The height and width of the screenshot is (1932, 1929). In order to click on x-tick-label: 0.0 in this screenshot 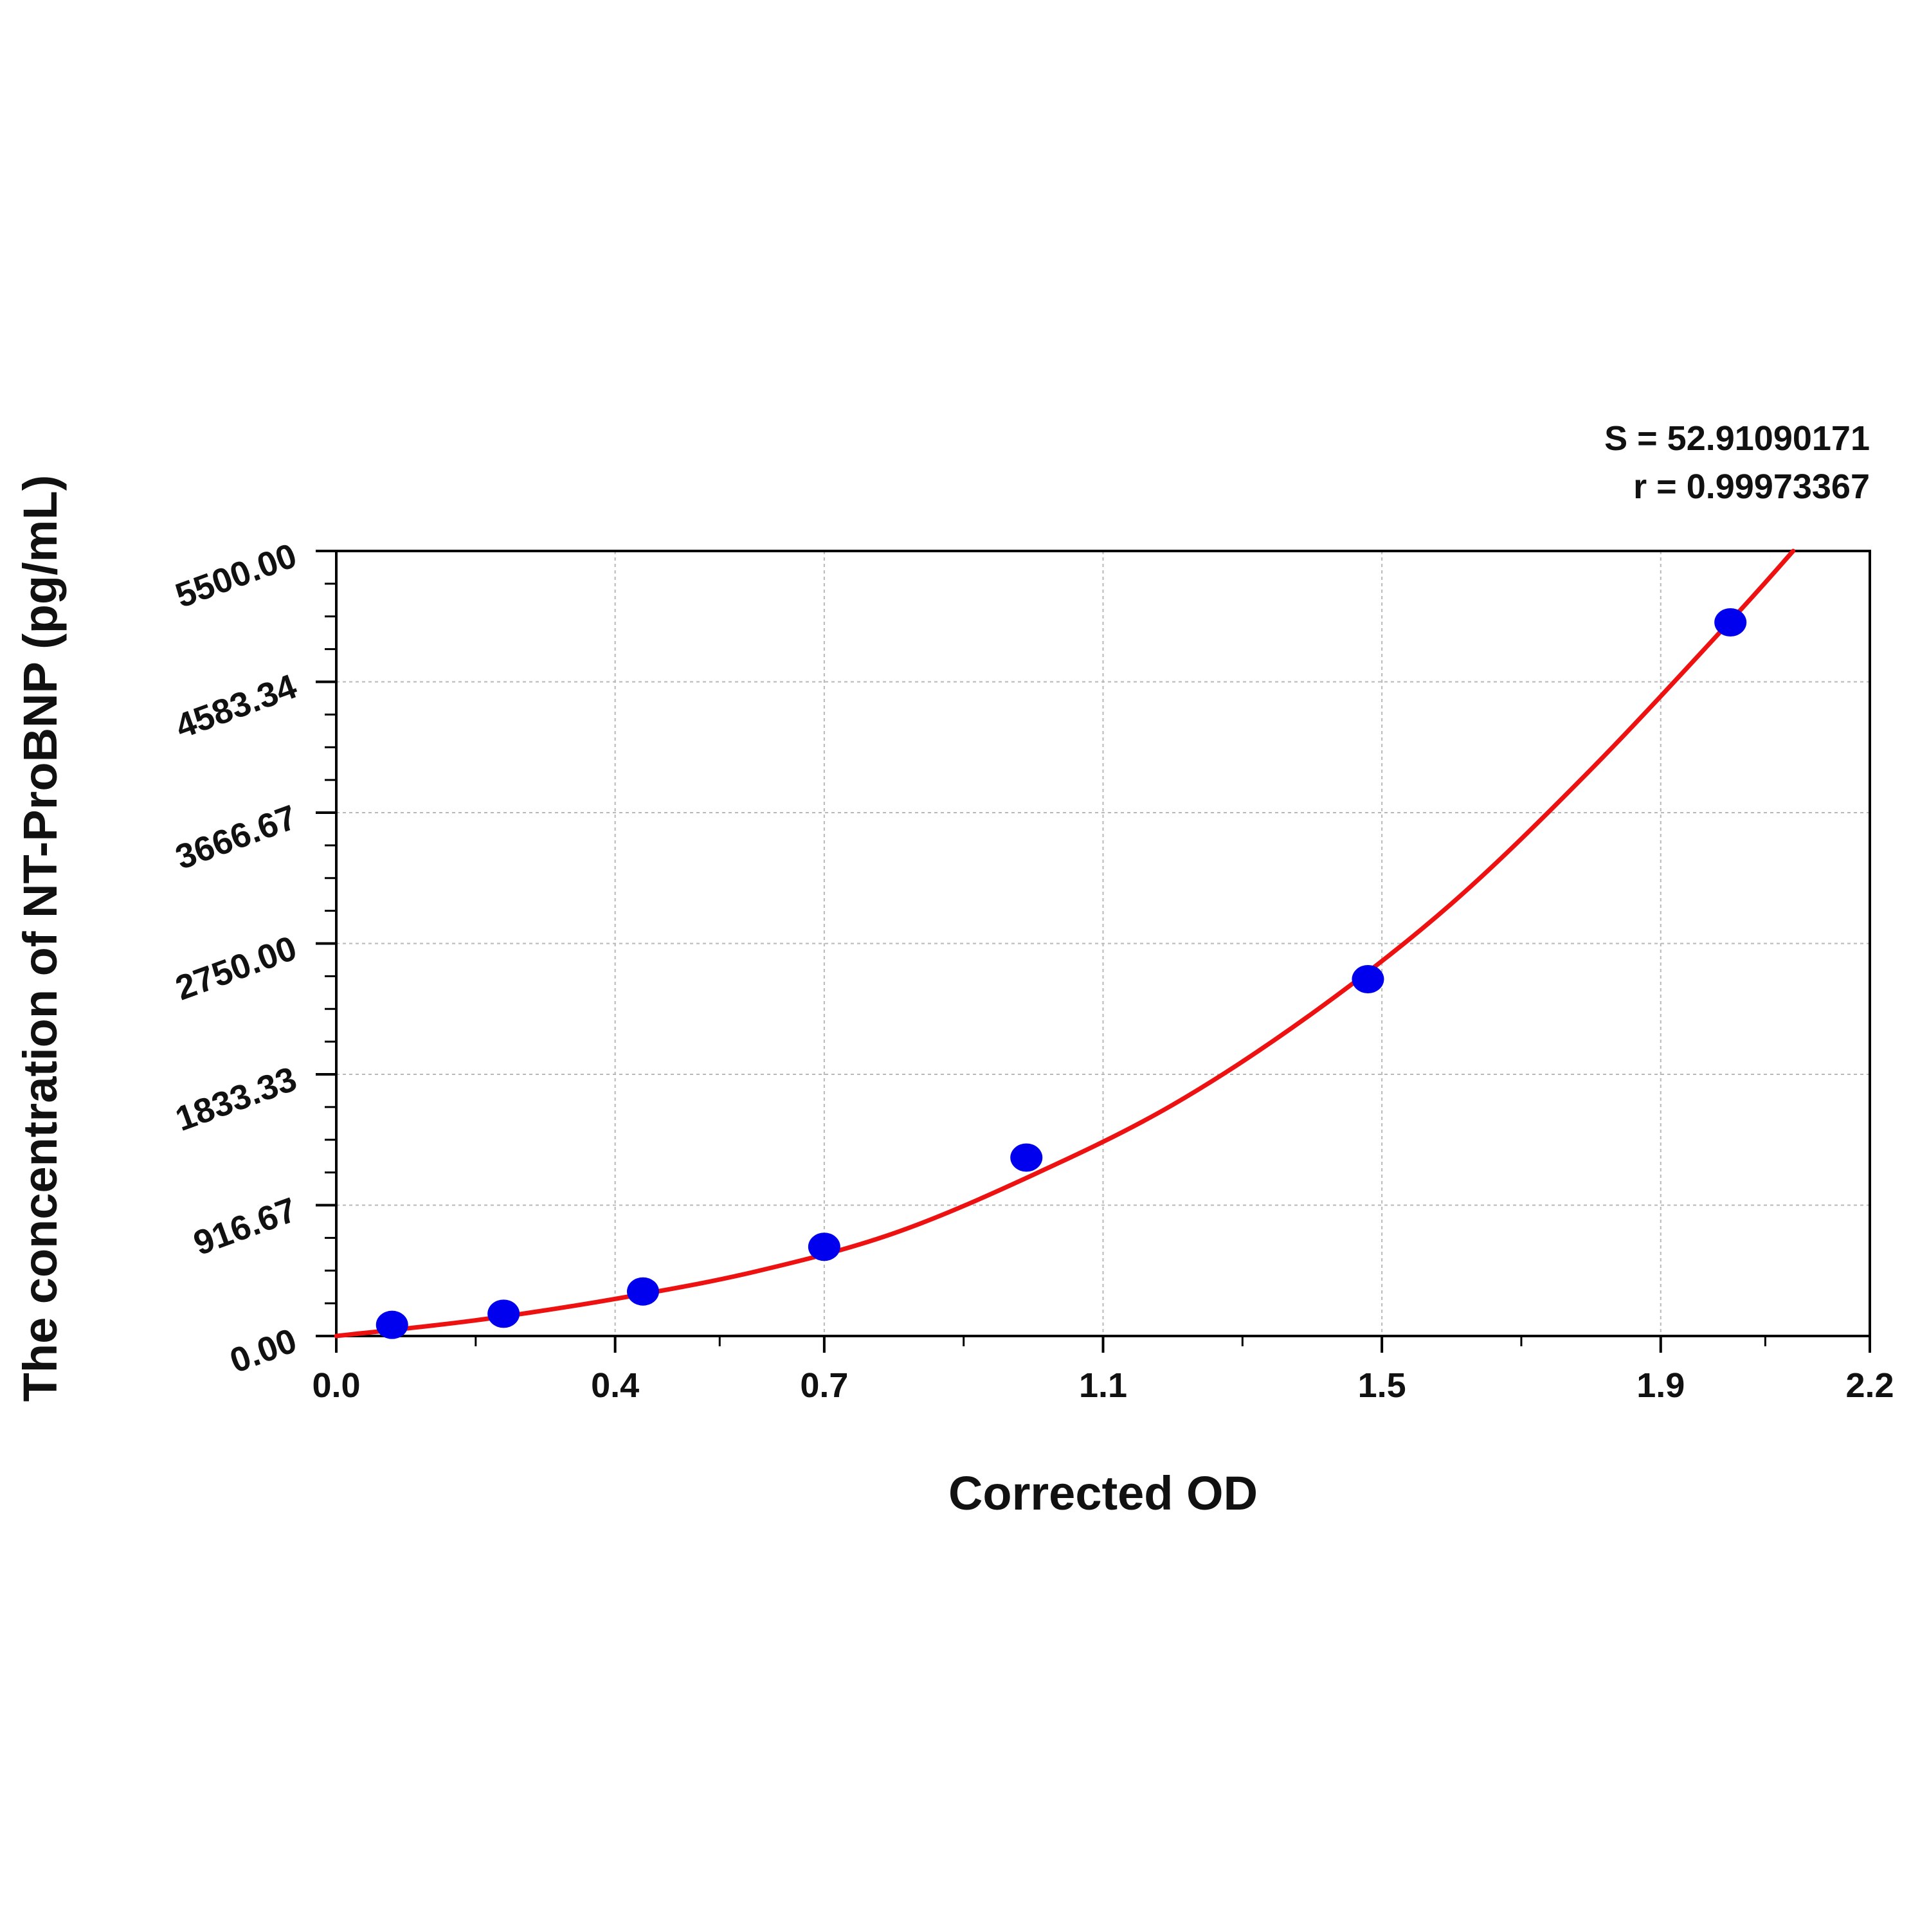, I will do `click(336, 1385)`.